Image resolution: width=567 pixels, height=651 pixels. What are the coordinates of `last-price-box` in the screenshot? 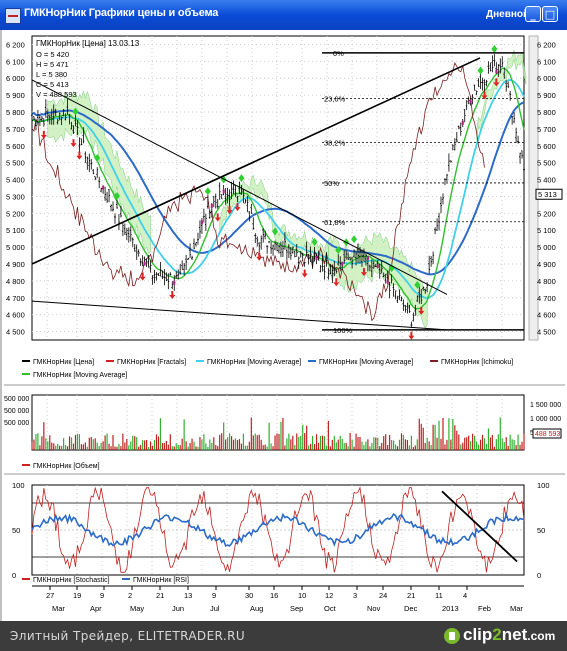 It's located at (549, 194).